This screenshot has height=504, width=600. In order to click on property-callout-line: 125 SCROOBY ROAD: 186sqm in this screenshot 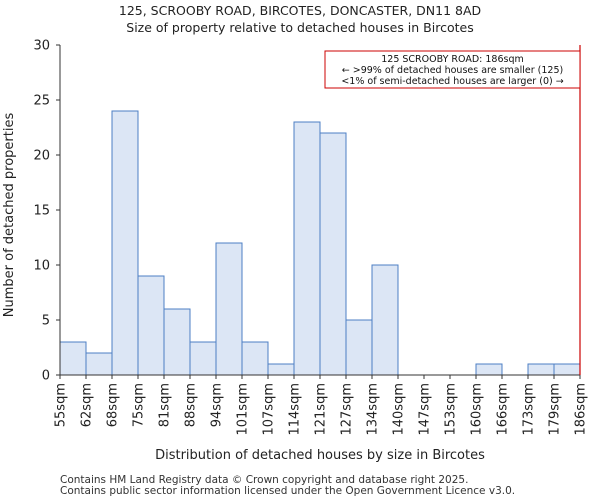, I will do `click(452, 59)`.